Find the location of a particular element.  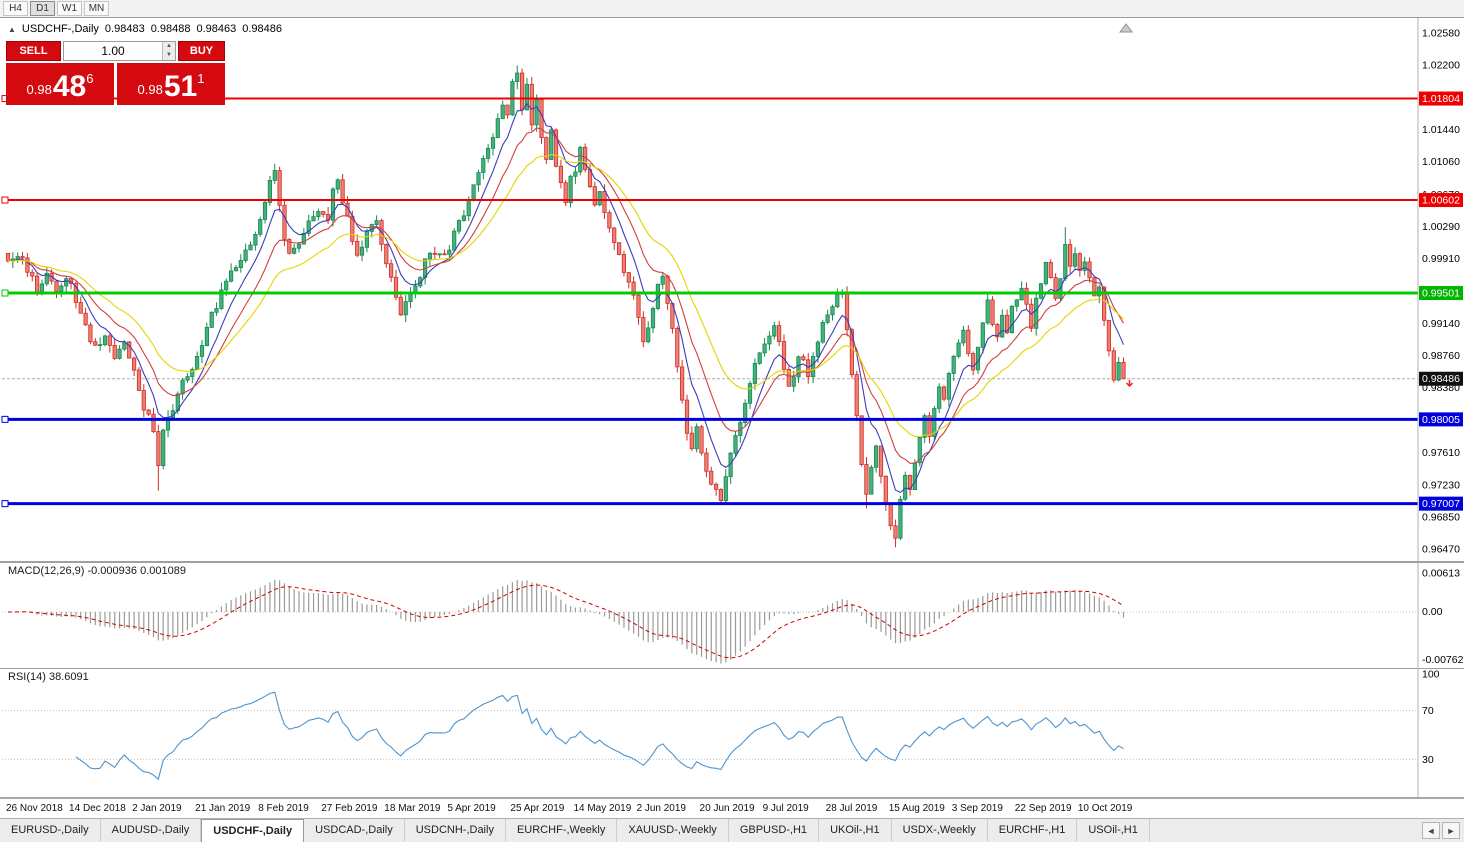

chart-tab-eurchf-weekly: EURCHF-,Weekly is located at coordinates (562, 830).